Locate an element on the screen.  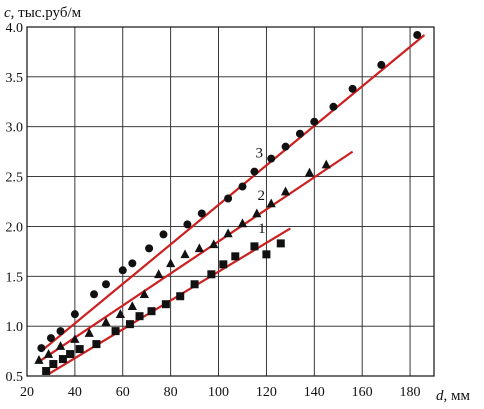
y-axis-label: c, тыс.руб/м is located at coordinates (43, 13).